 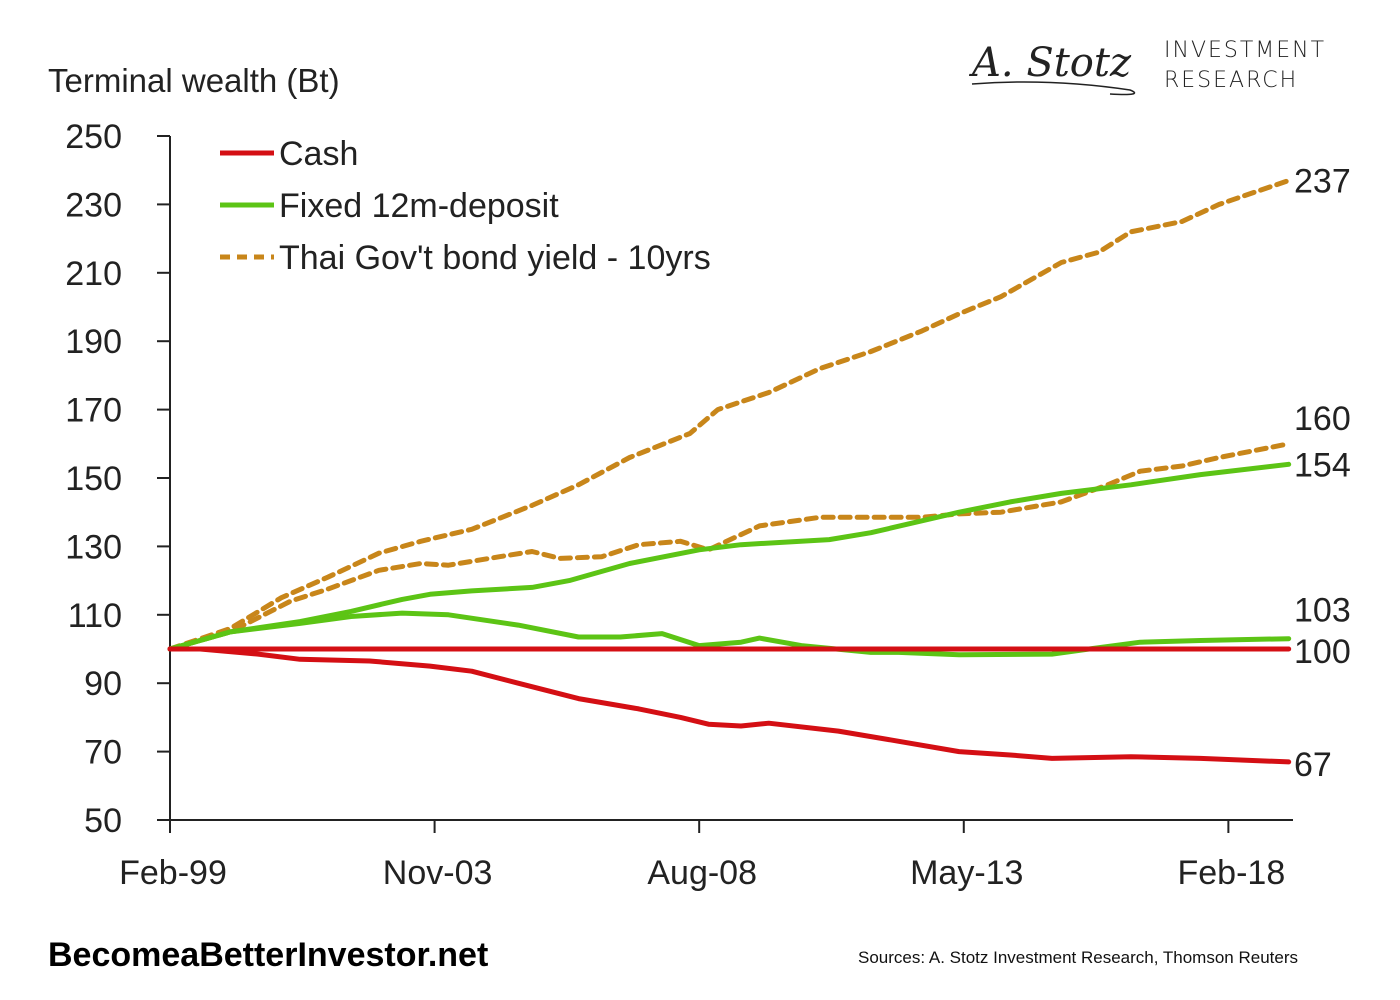 I want to click on y-tick-label: 70, so click(x=103, y=753).